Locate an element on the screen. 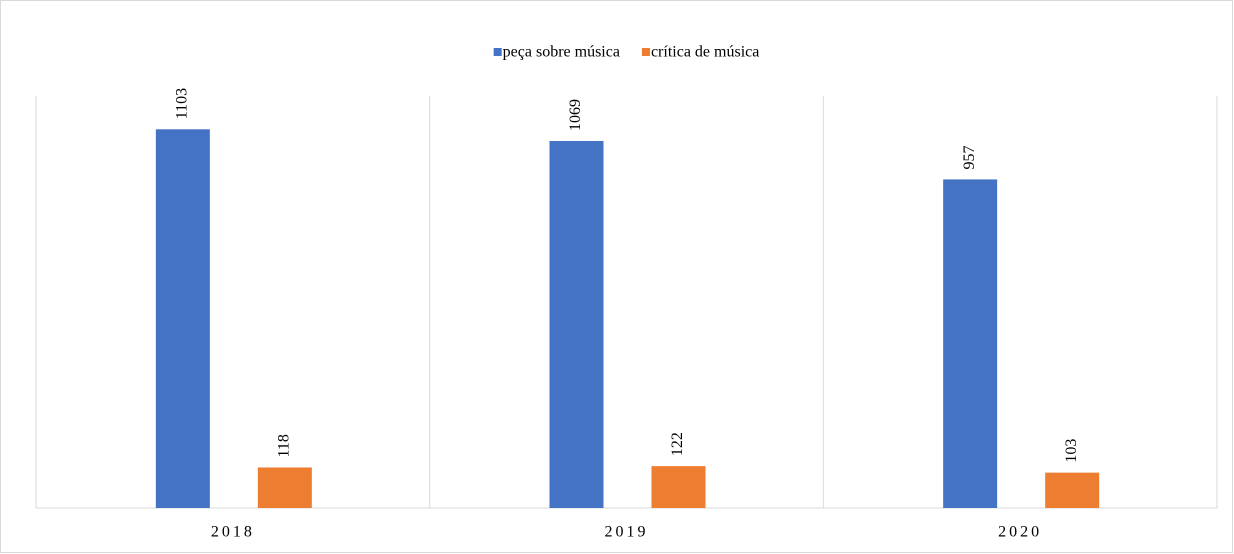 The height and width of the screenshot is (554, 1234). x-tick-label: 2019 is located at coordinates (627, 532).